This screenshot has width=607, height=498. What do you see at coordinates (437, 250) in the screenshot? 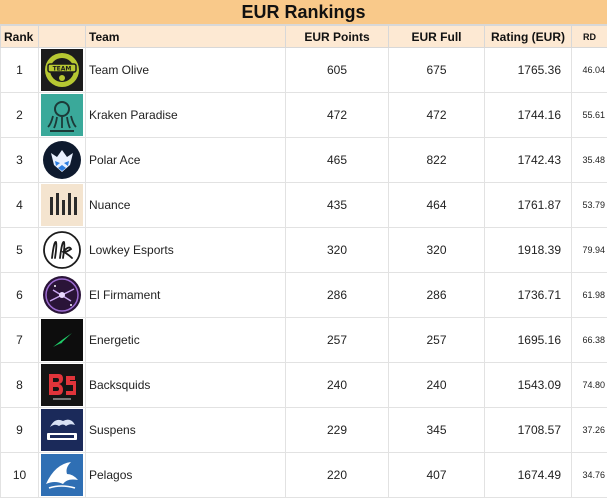
I see `eur-full-cell: 320` at bounding box center [437, 250].